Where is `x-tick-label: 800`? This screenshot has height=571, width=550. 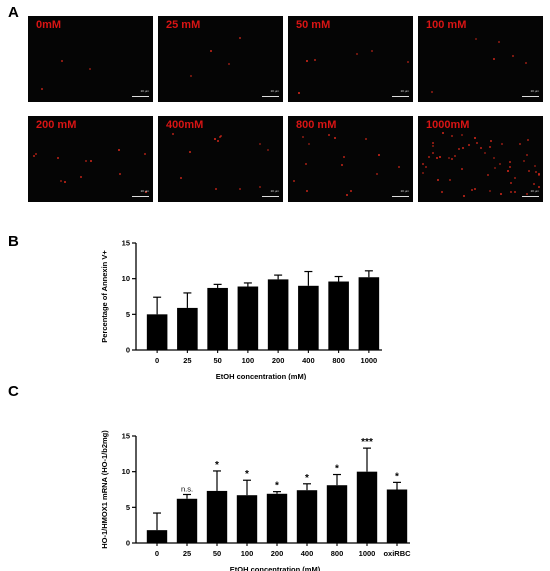 x-tick-label: 800 is located at coordinates (338, 360).